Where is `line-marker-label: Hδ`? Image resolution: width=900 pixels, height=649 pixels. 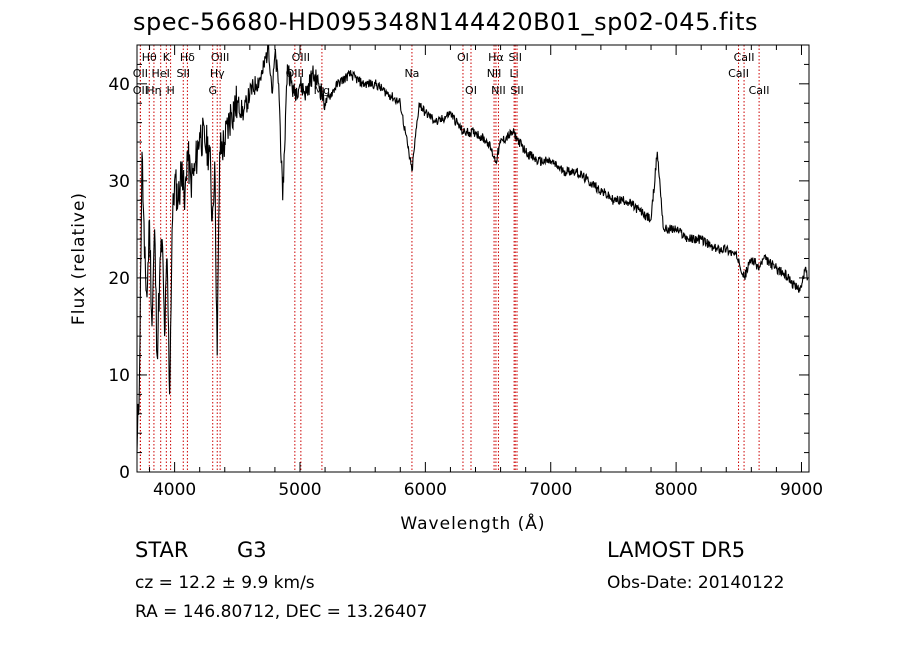 line-marker-label: Hδ is located at coordinates (187, 57).